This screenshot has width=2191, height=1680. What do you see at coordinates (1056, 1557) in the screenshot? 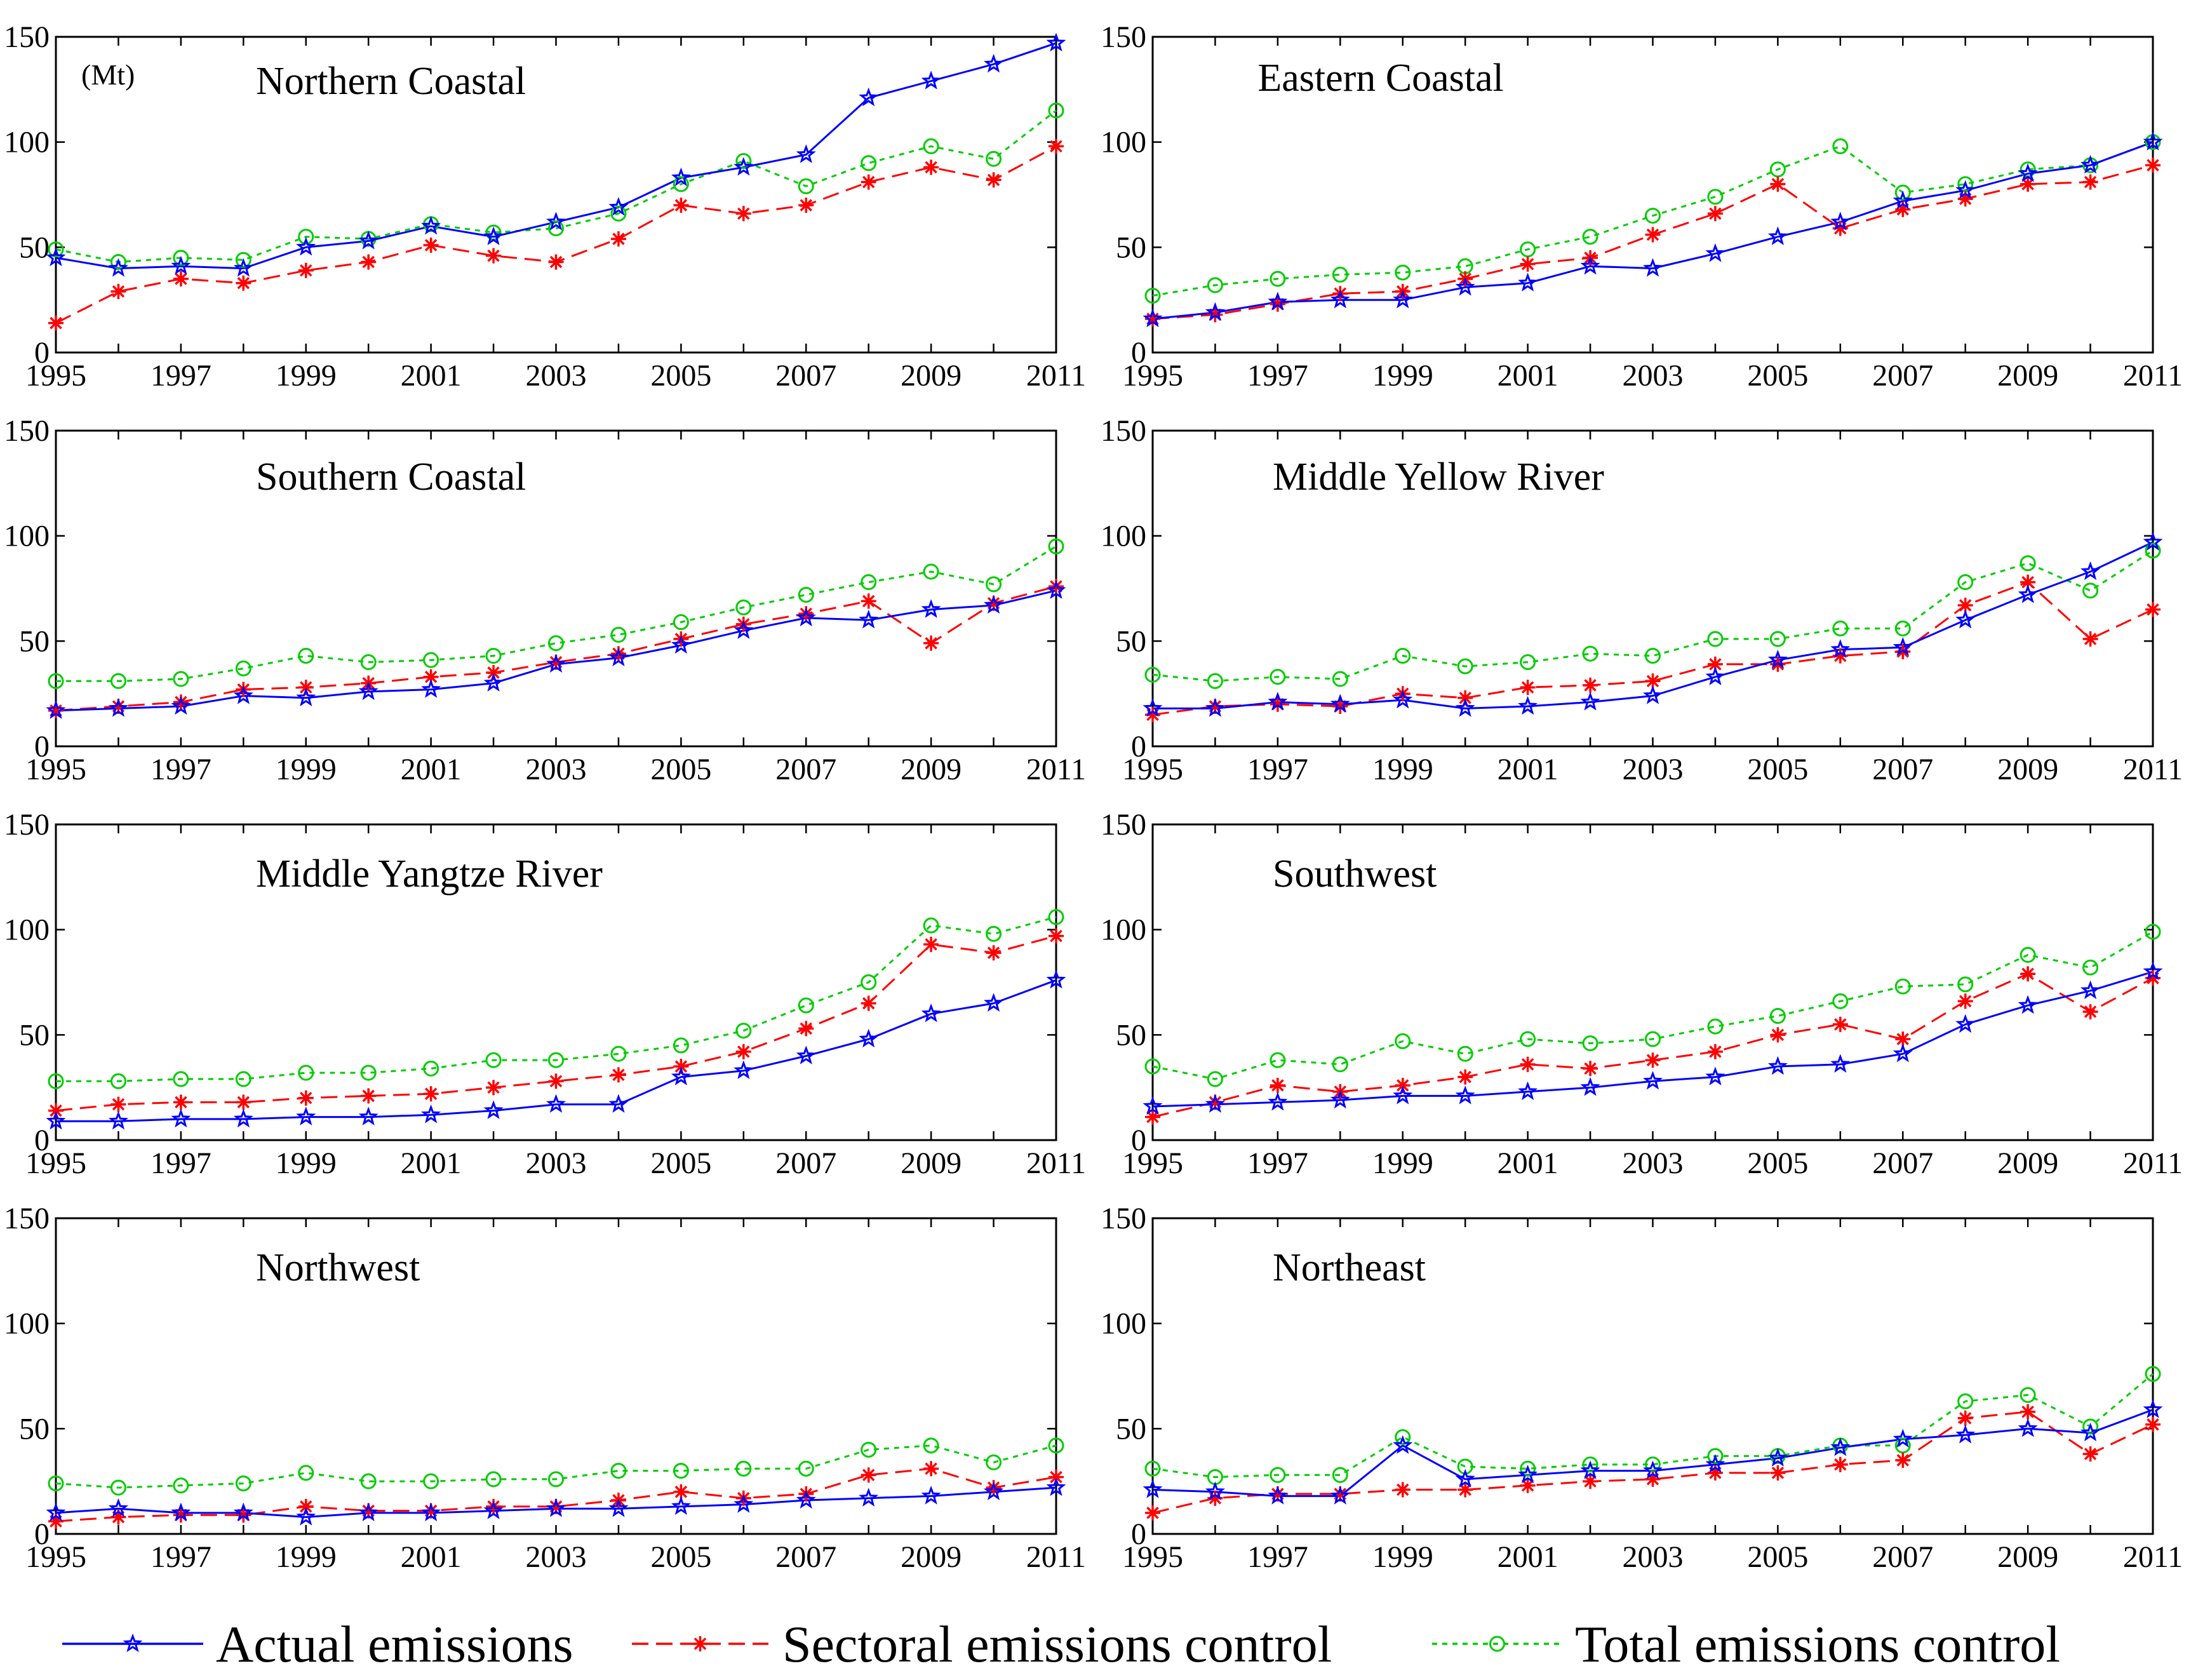
I see `x-tick-label: 2011` at bounding box center [1056, 1557].